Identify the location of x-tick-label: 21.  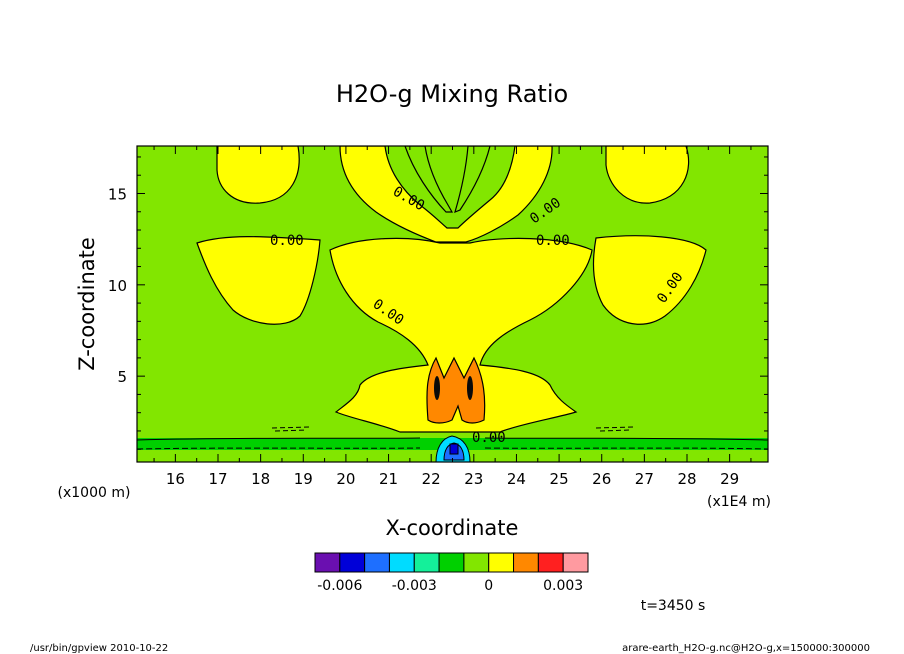
(388, 479).